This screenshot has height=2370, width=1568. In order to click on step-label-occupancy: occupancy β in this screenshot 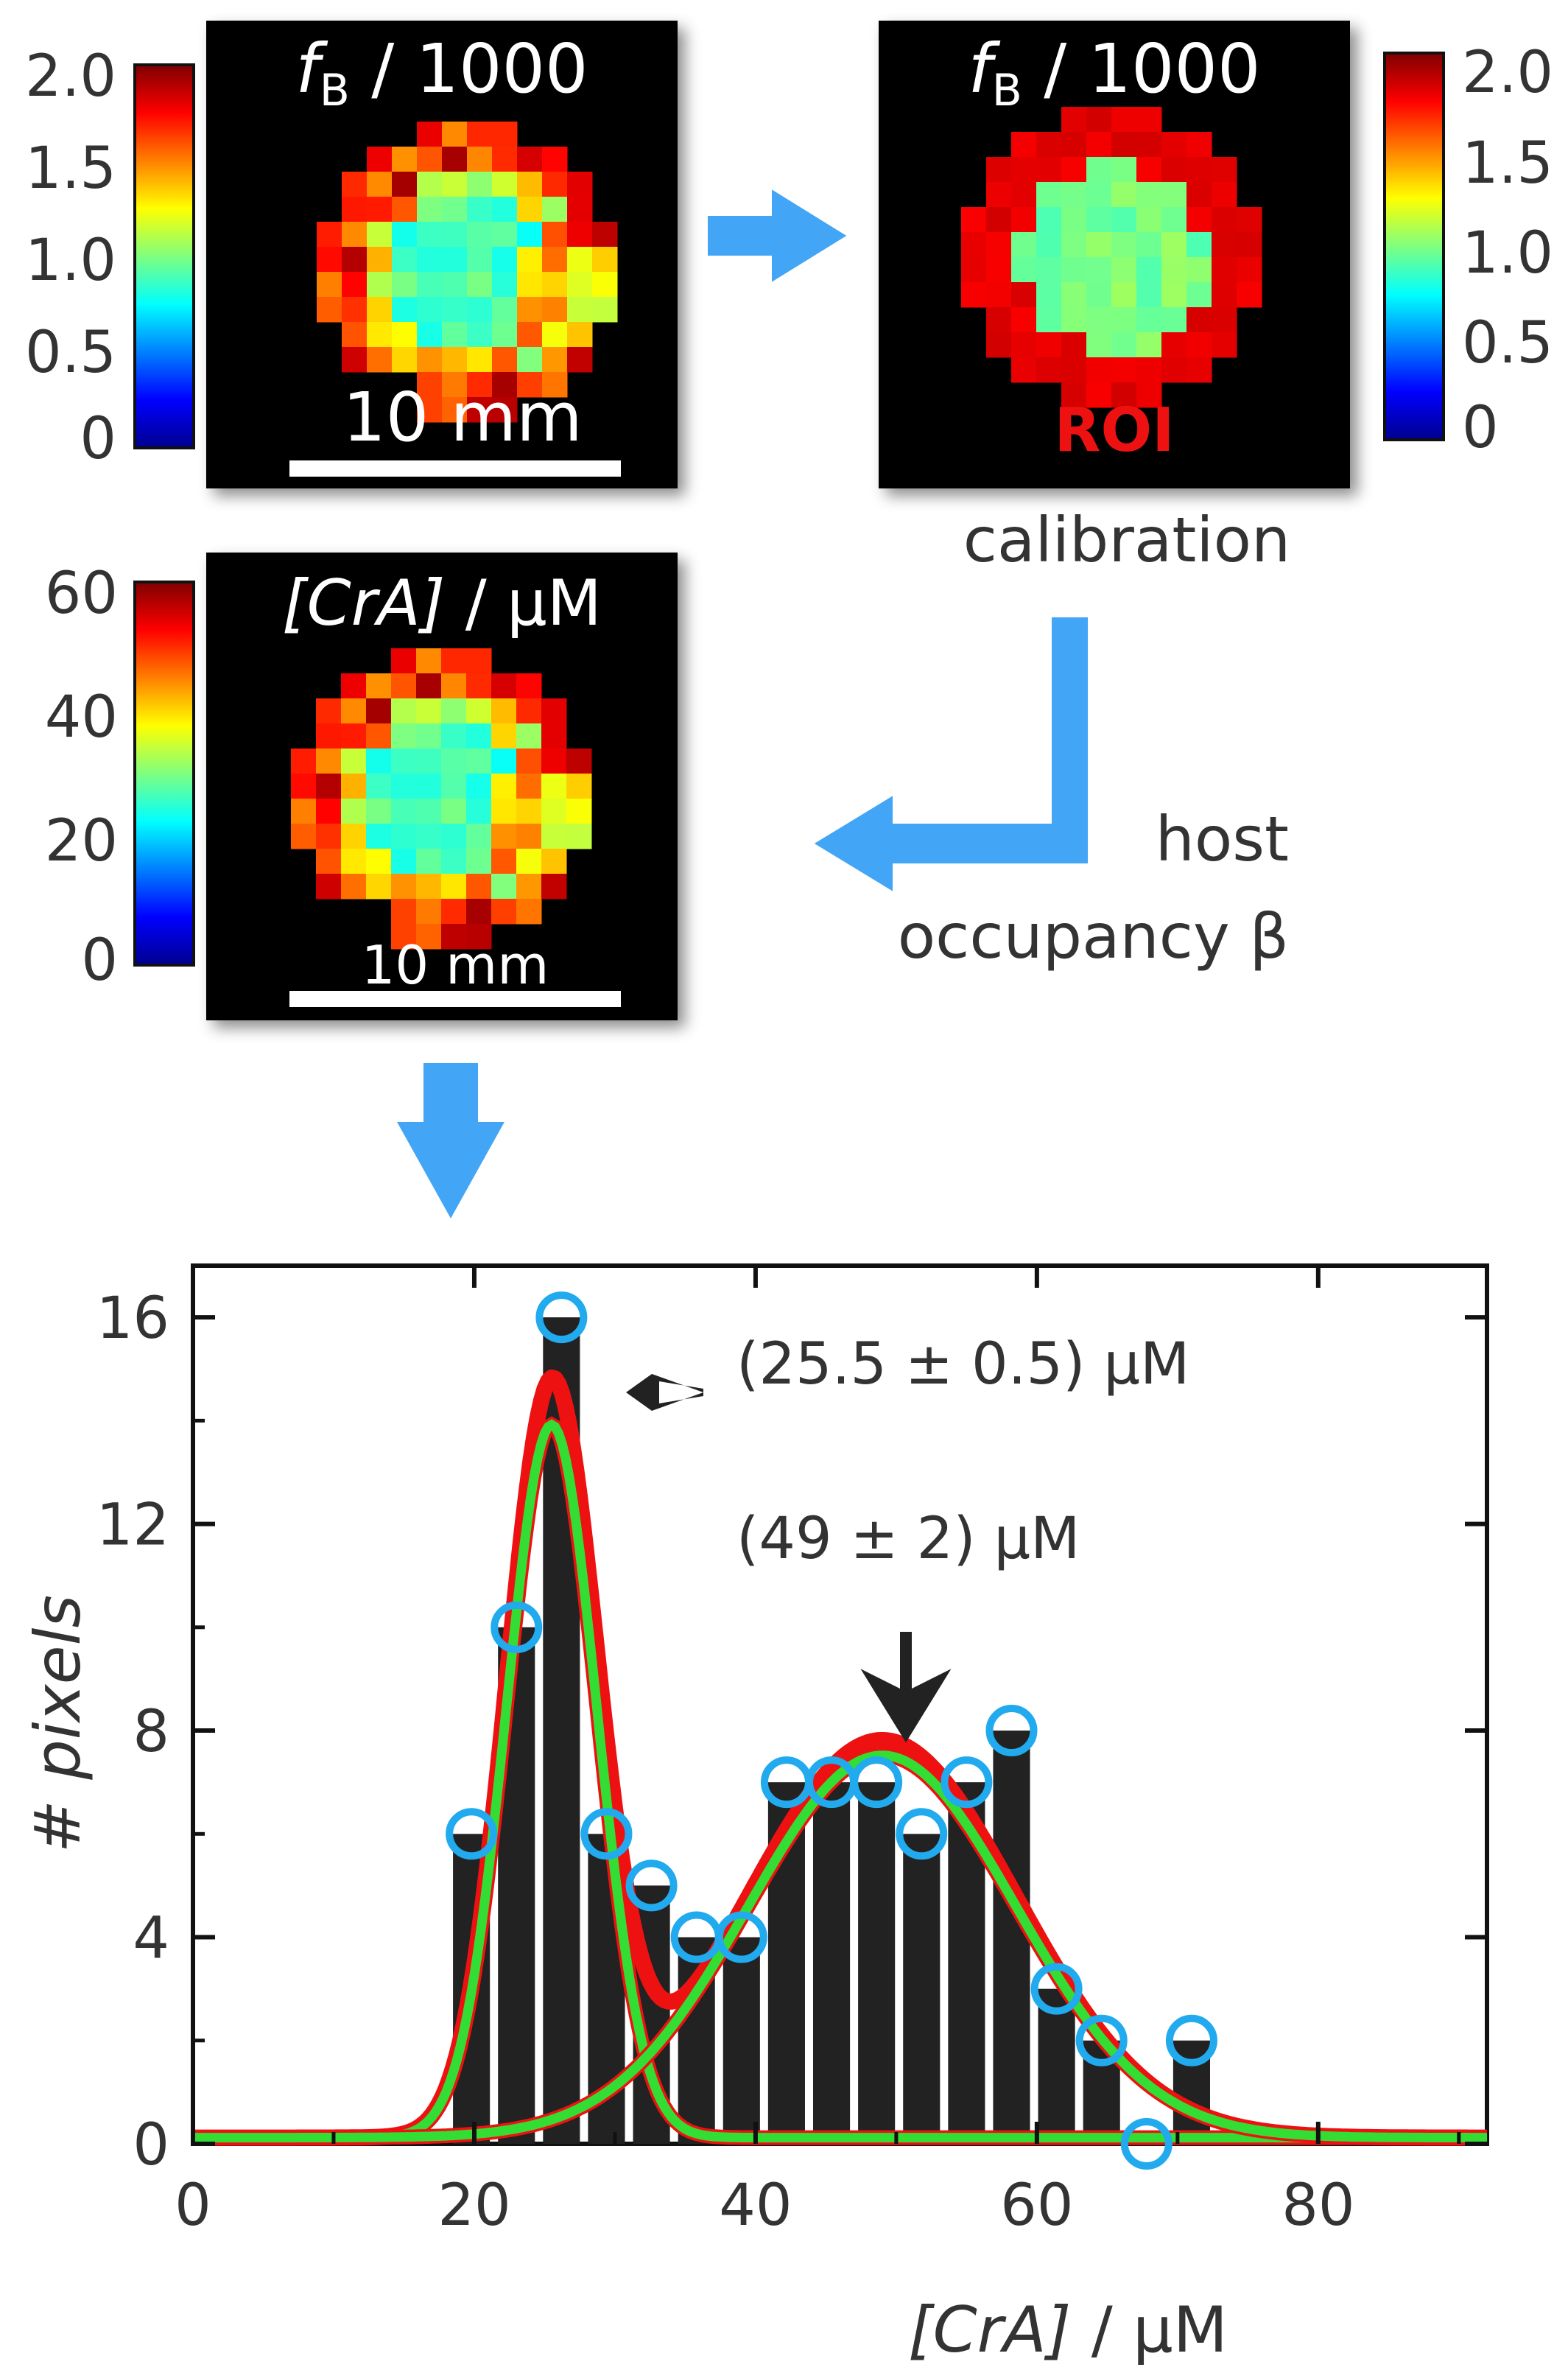, I will do `click(1093, 936)`.